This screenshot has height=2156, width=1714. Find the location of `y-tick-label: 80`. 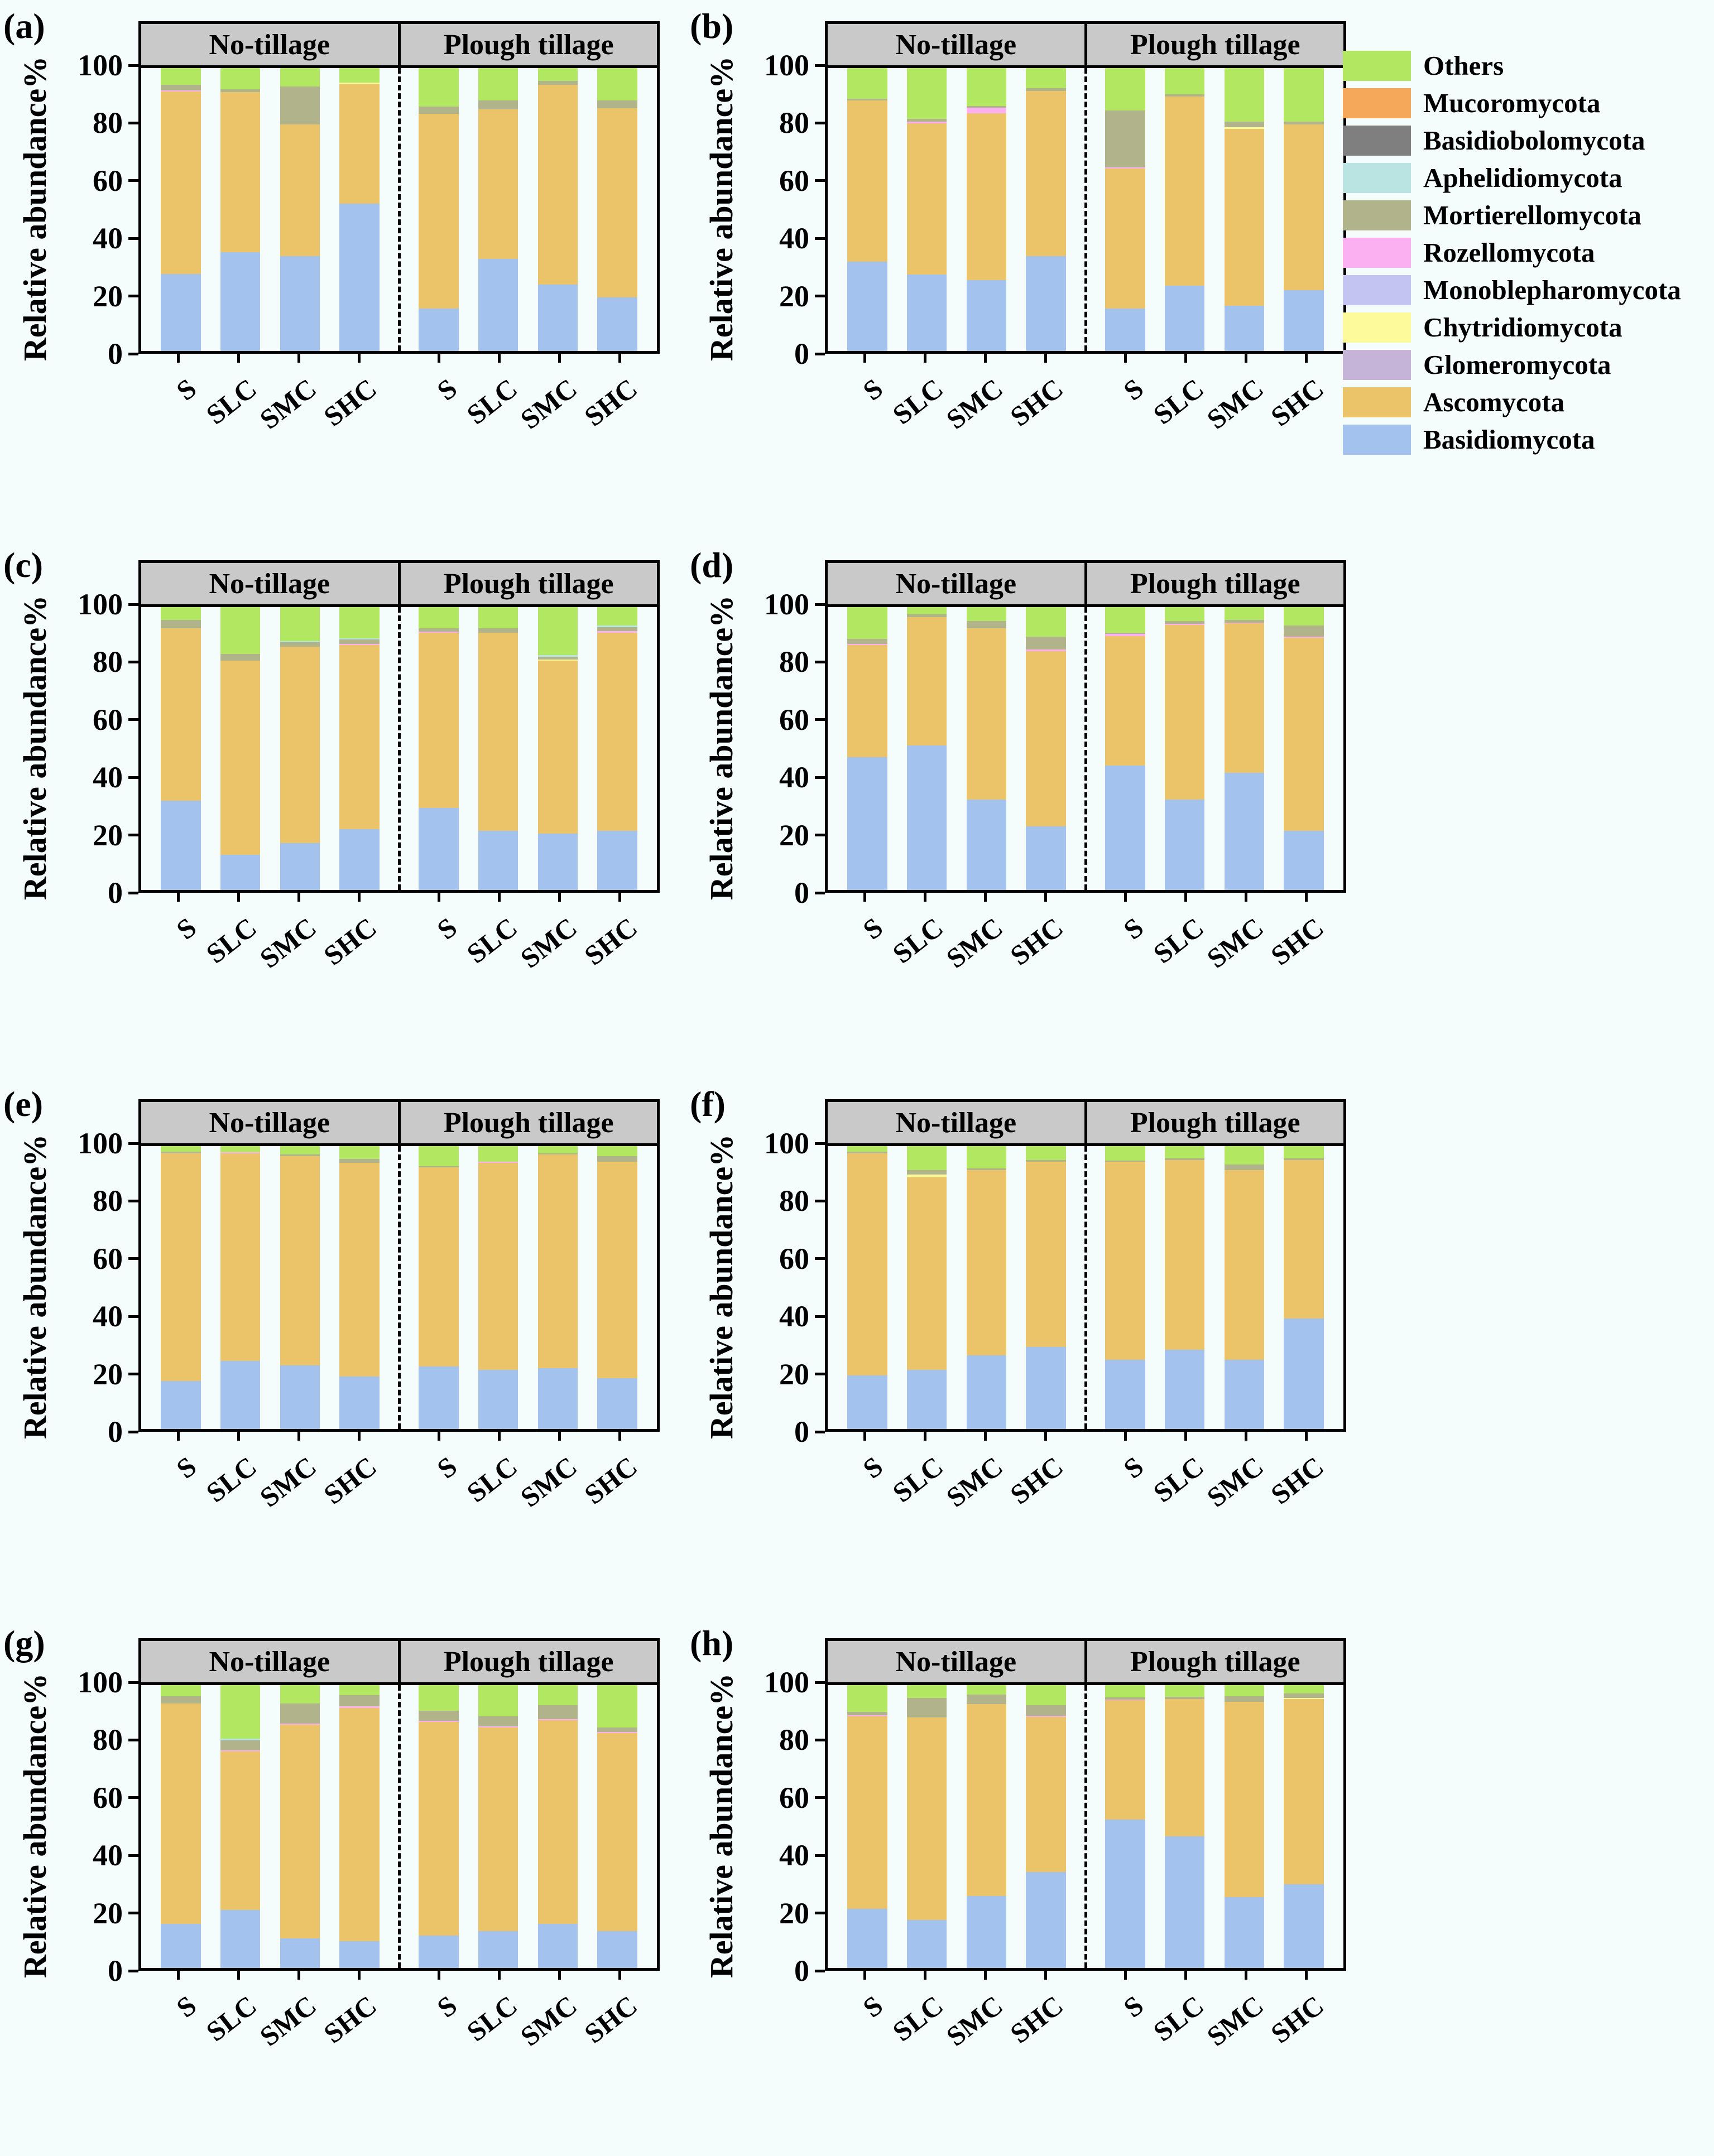

y-tick-label: 80 is located at coordinates (794, 123).